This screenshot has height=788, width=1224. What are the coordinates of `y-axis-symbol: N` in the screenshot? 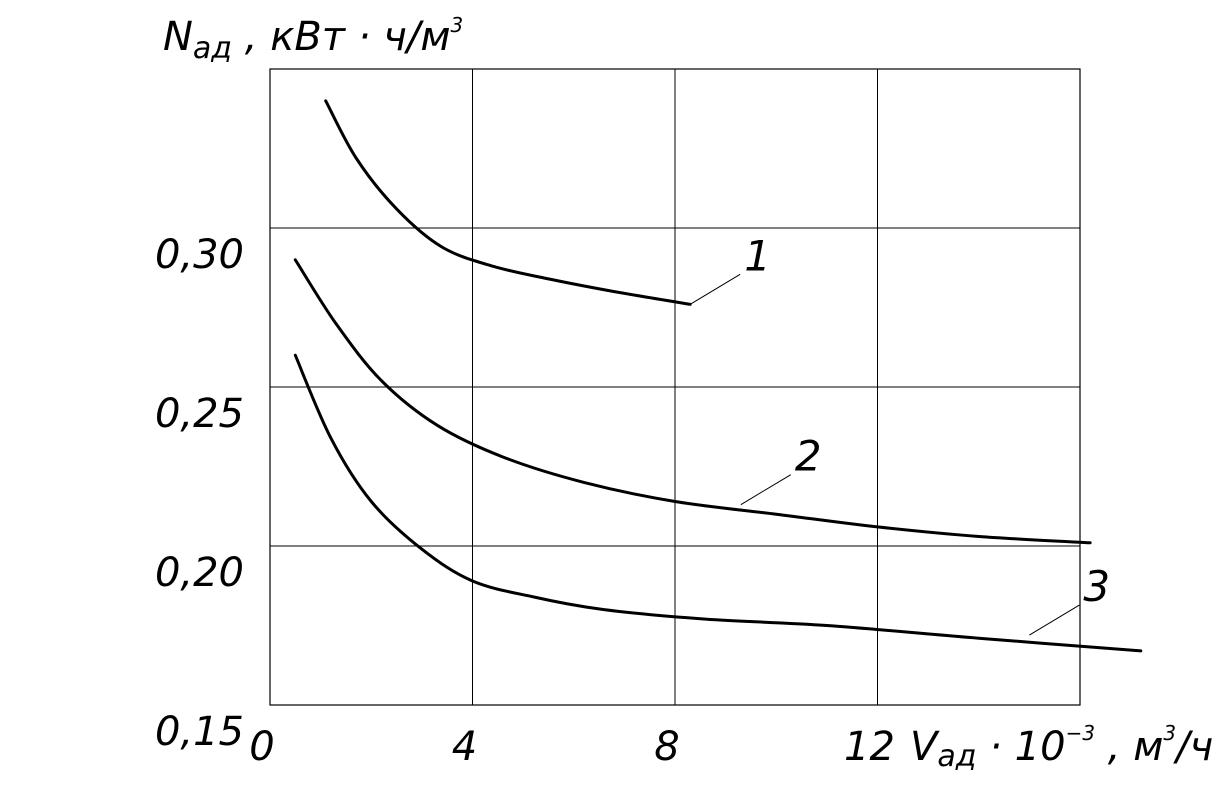 It's located at (178, 37).